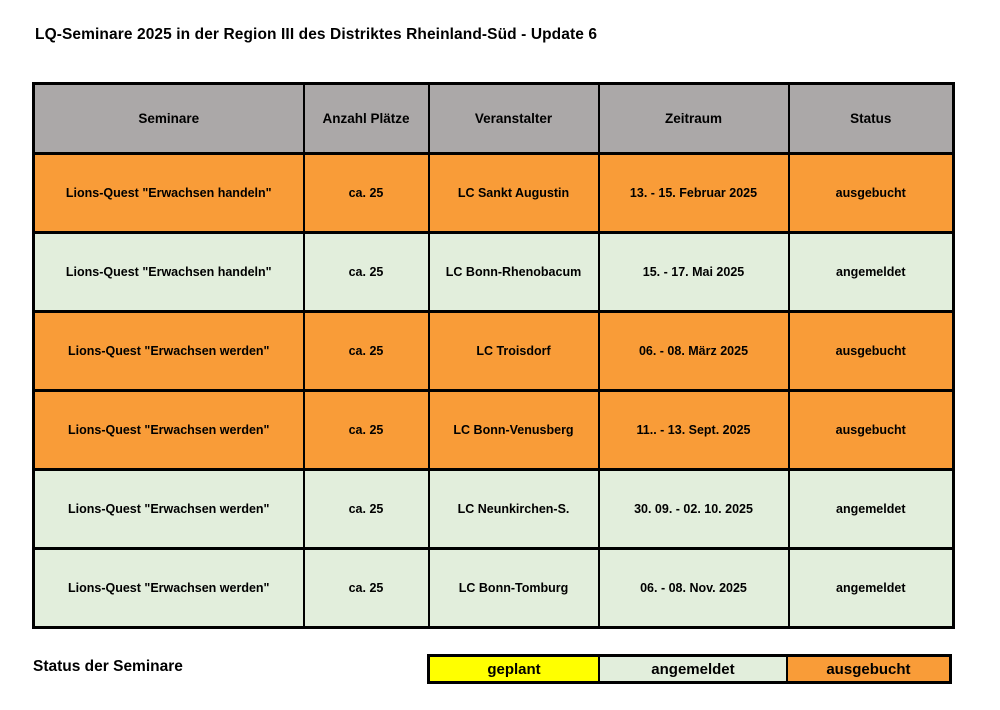 This screenshot has width=1000, height=710. Describe the element at coordinates (513, 272) in the screenshot. I see `cell-veranstalter: LC Bonn-Rhenobacum` at that location.